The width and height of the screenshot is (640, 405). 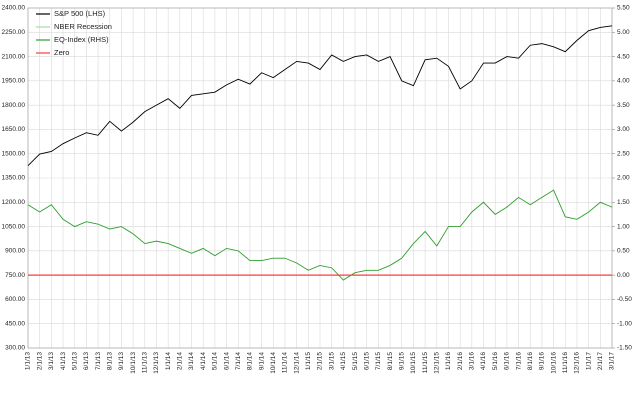 I want to click on x-tick-label: 3/1/14, so click(x=191, y=361).